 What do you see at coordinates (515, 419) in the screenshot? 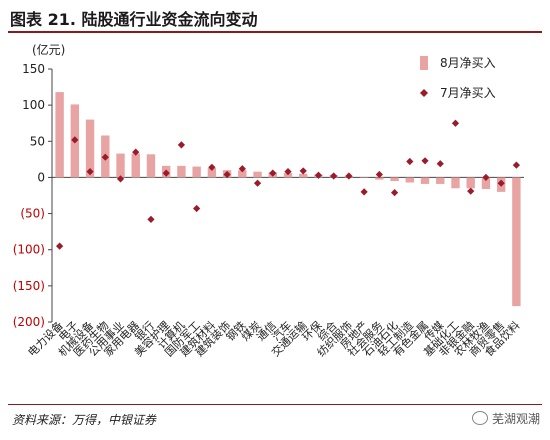
I see `brand-label: 芜湖观潮` at bounding box center [515, 419].